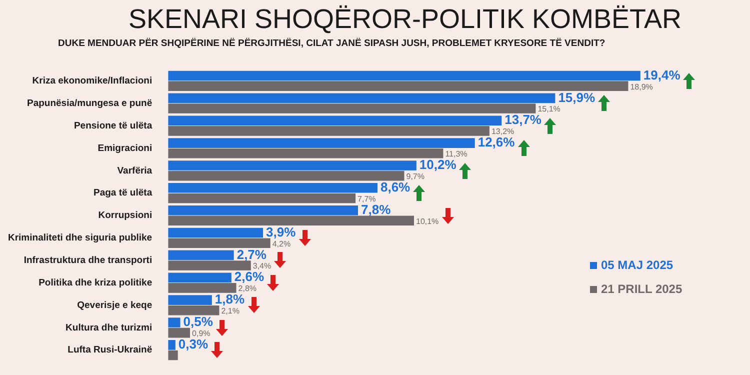 The height and width of the screenshot is (375, 750). Describe the element at coordinates (641, 289) in the screenshot. I see `legend-label: 21 PRILL 2025` at that location.